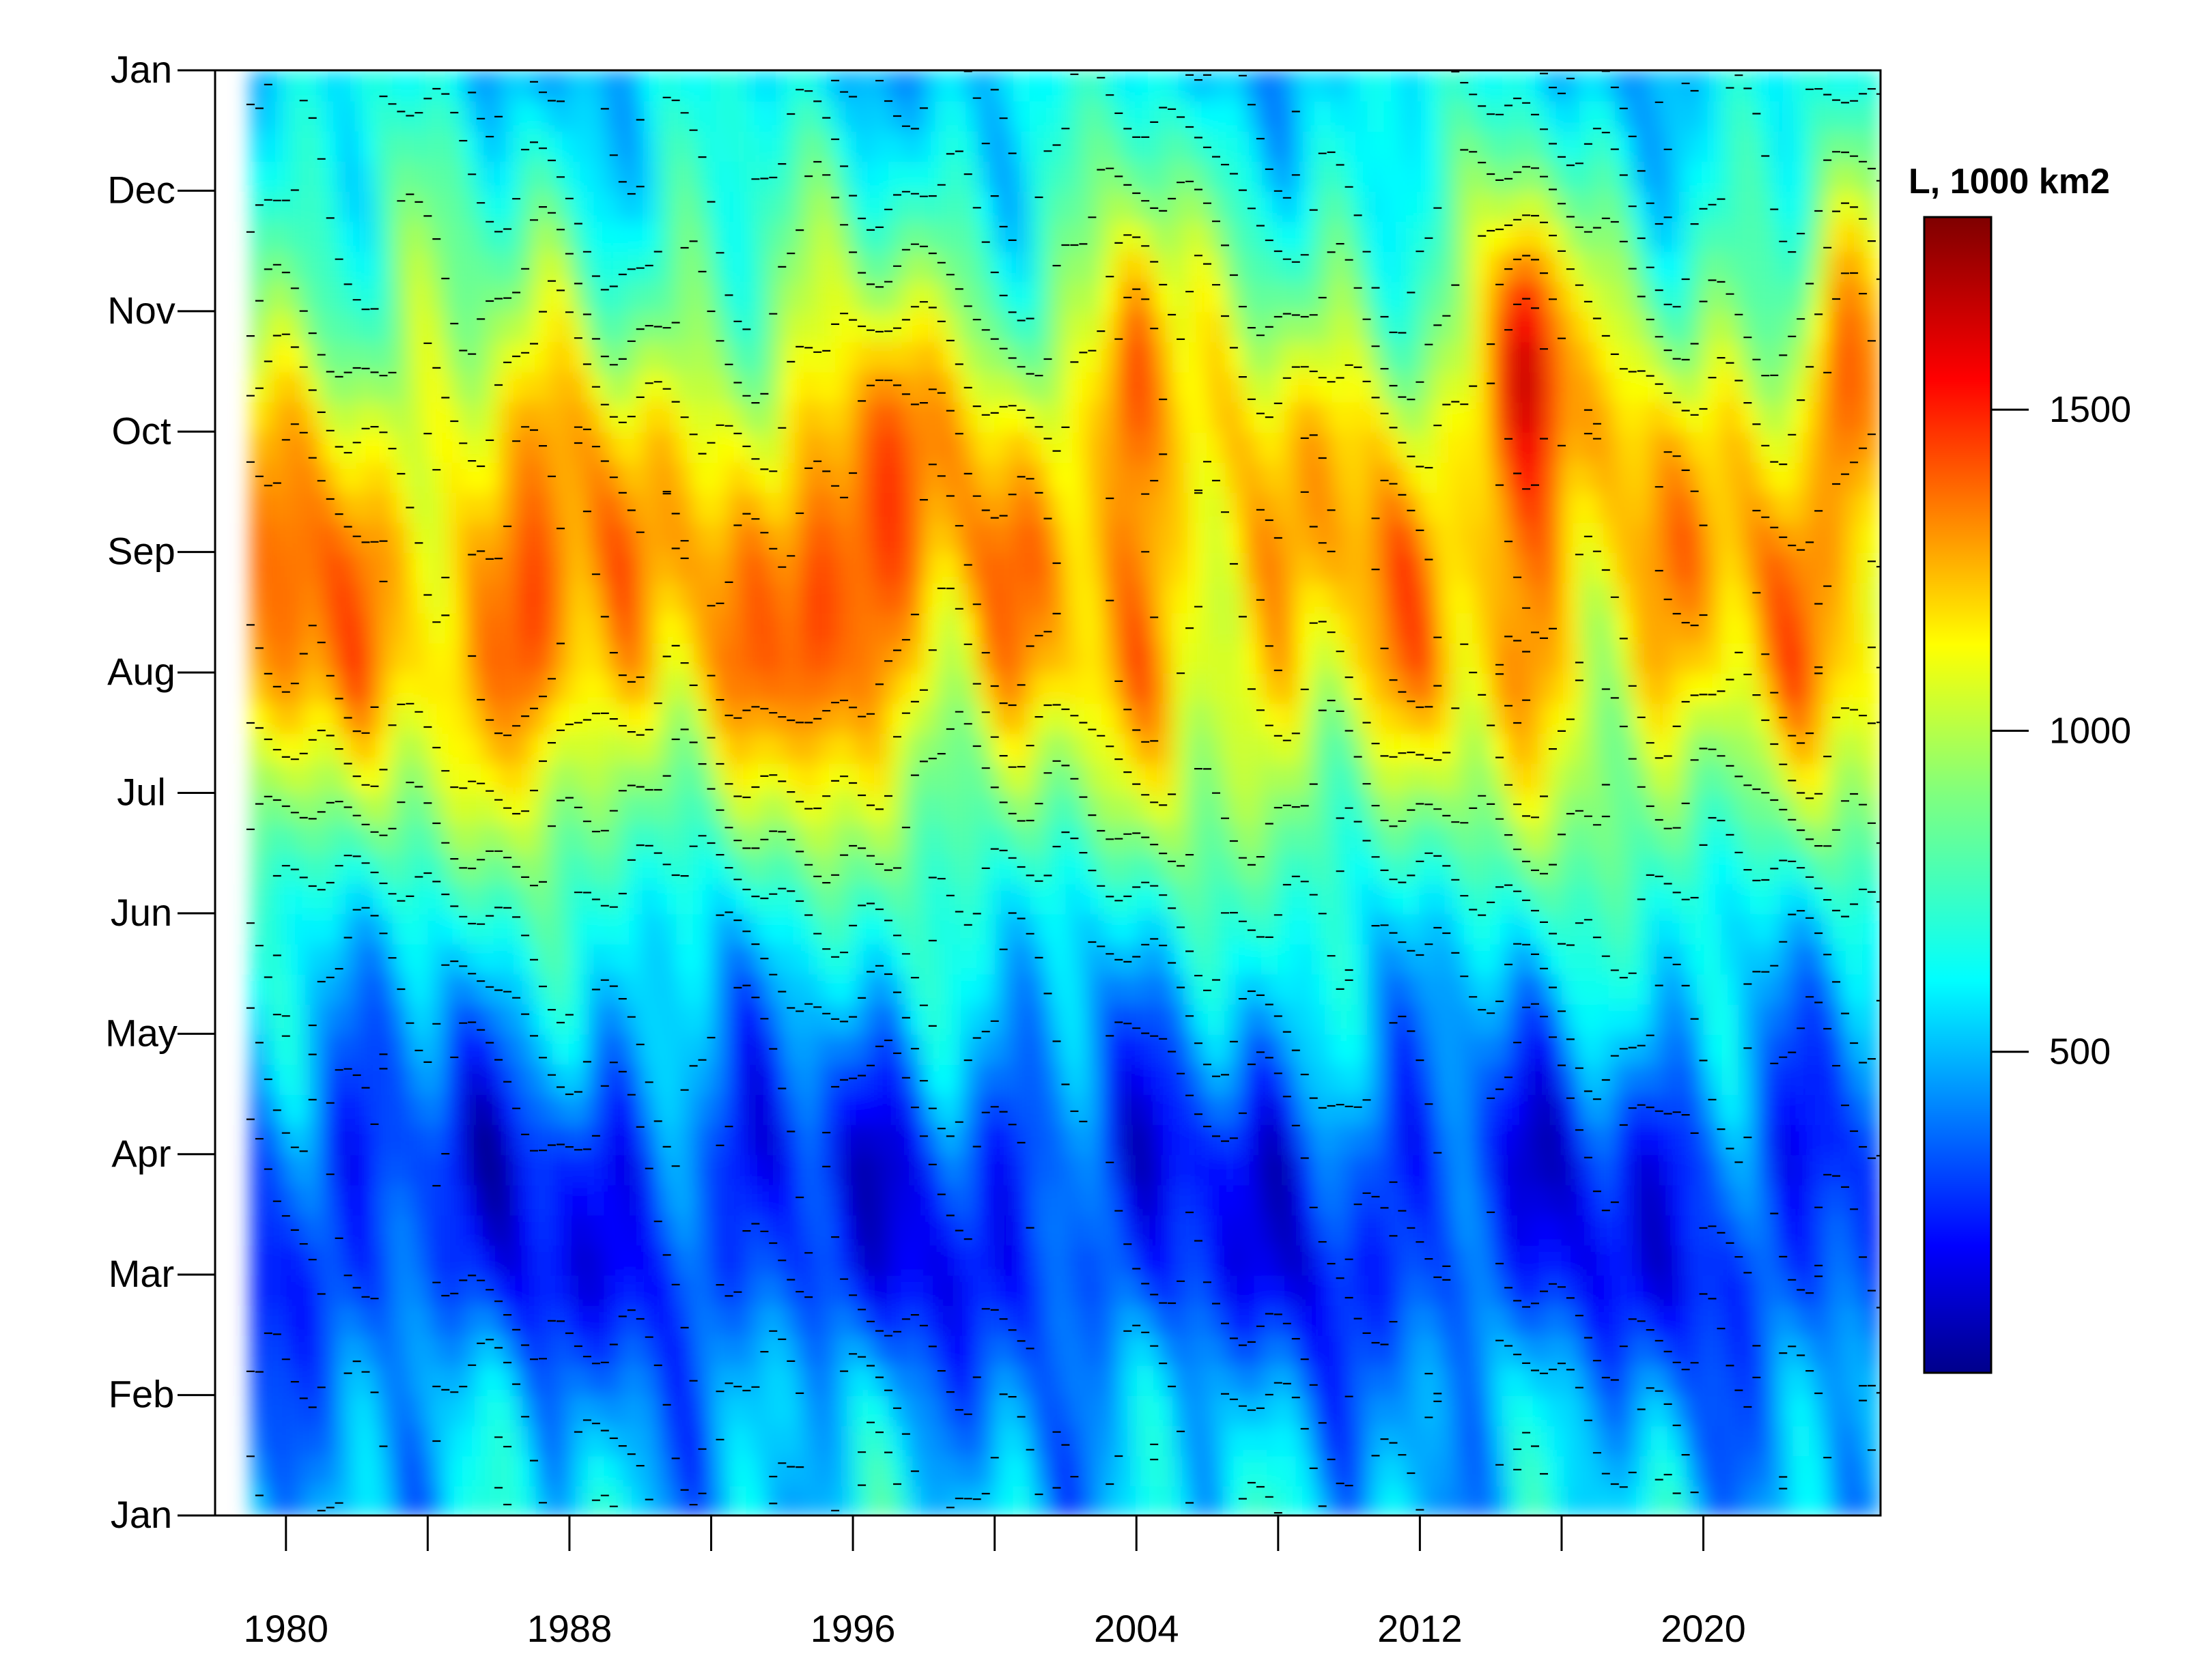 The width and height of the screenshot is (2196, 1680). What do you see at coordinates (994, 1582) in the screenshot?
I see `x-axis: 1980 1988 1996 2004 2012 2020` at bounding box center [994, 1582].